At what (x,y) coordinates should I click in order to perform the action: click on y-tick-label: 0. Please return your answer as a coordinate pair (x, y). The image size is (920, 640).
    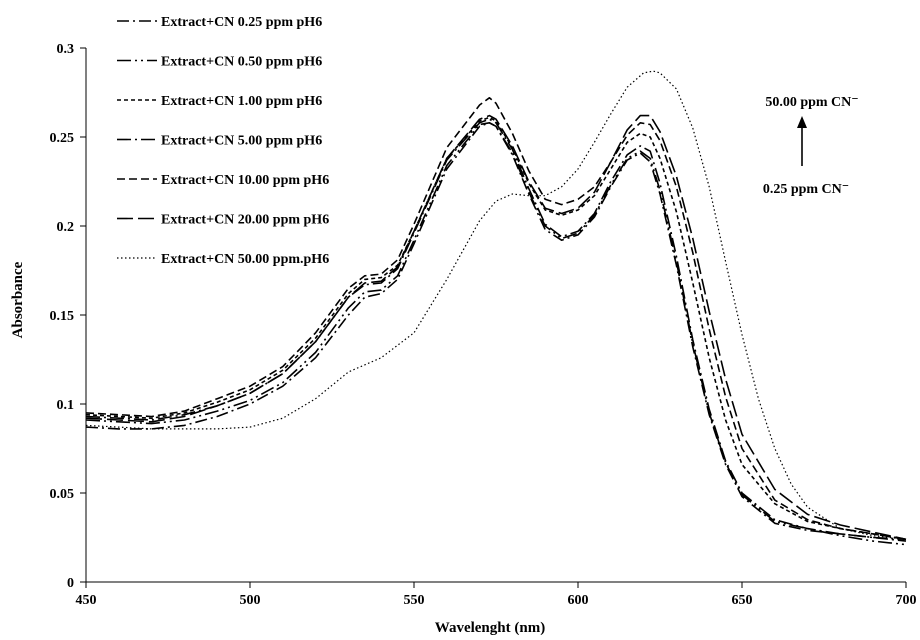
    Looking at the image, I should click on (70, 583).